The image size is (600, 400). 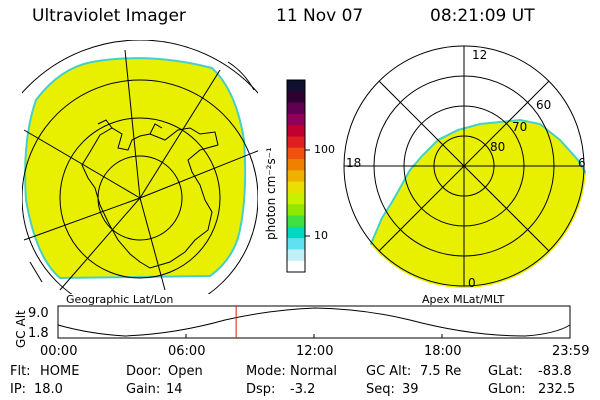 I want to click on glon-label: GLon:, so click(x=507, y=389).